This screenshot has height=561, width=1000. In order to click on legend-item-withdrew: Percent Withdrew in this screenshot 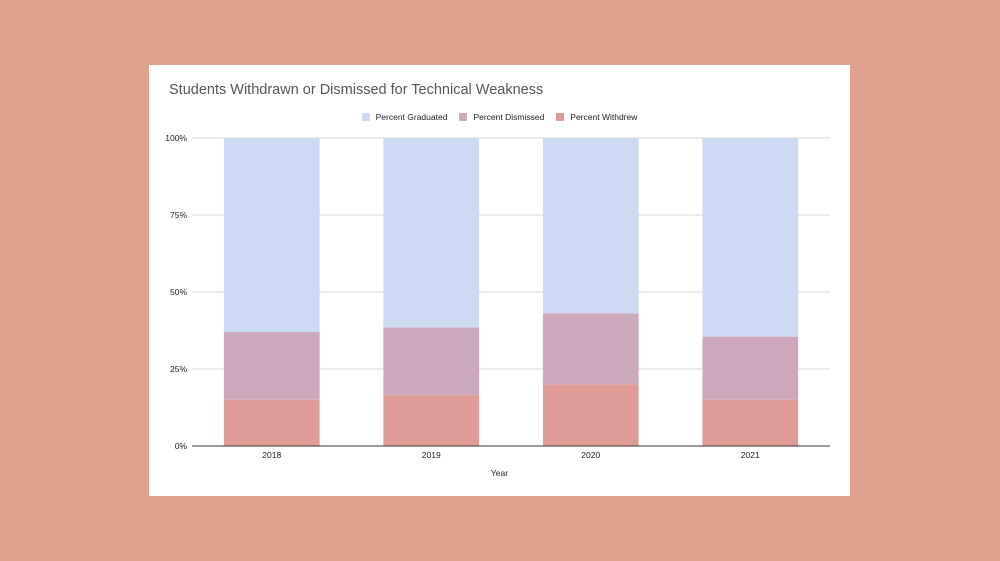, I will do `click(596, 117)`.